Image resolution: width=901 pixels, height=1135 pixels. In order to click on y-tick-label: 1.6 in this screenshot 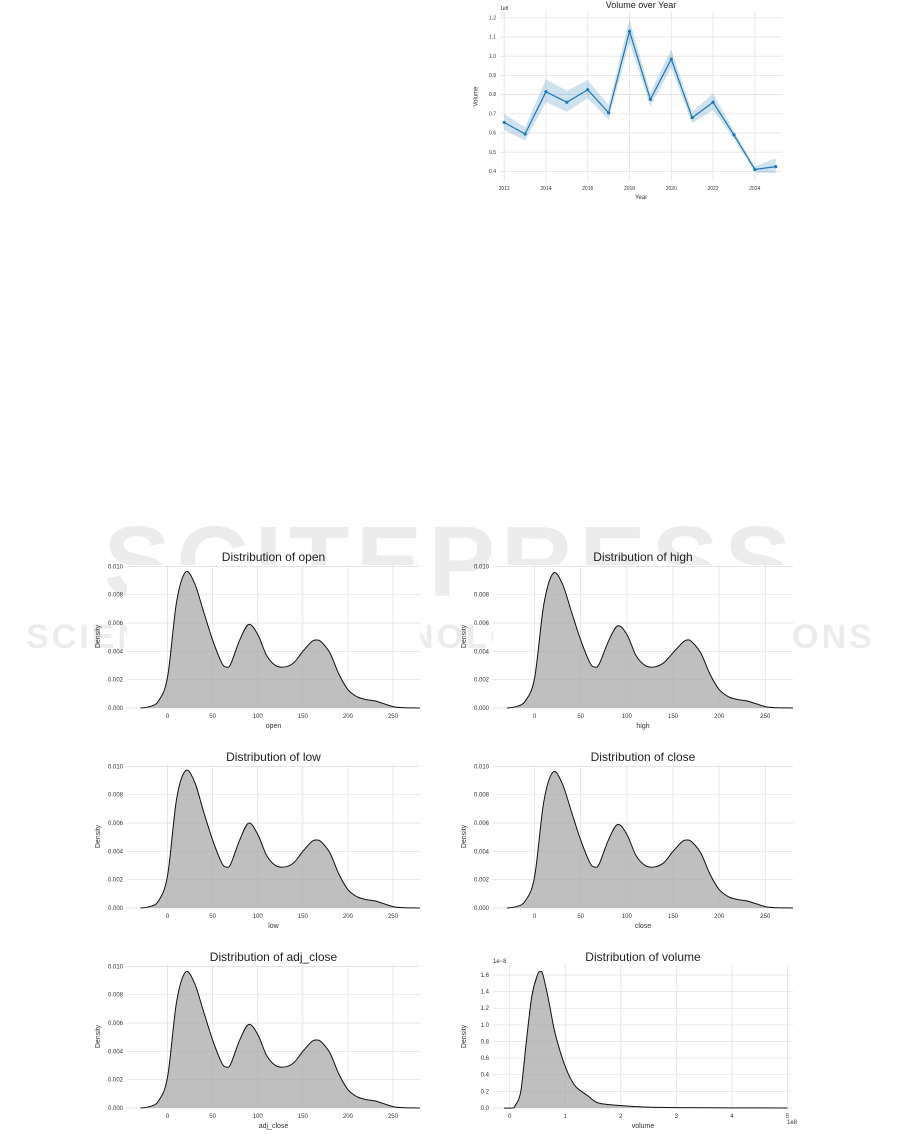, I will do `click(485, 976)`.